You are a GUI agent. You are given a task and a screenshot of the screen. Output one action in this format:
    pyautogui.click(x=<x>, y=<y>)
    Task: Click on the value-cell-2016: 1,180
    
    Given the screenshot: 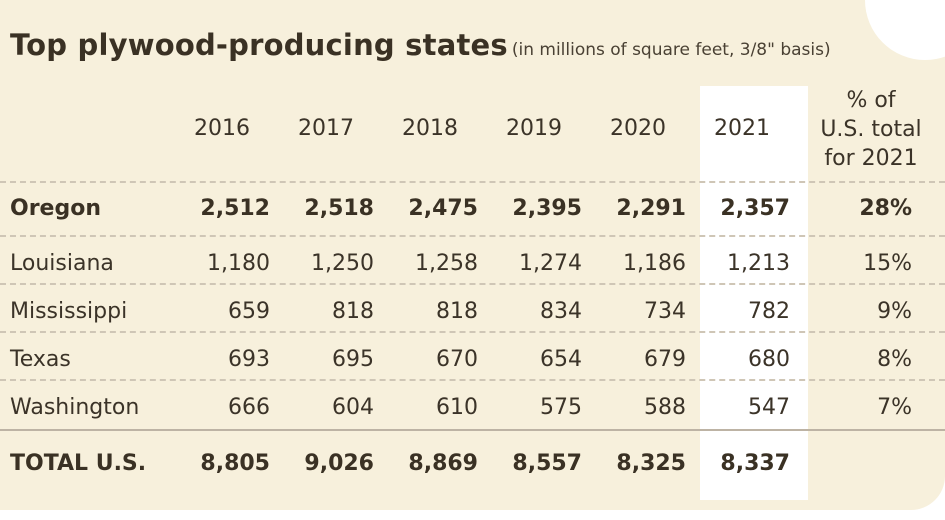 What is the action you would take?
    pyautogui.click(x=238, y=263)
    